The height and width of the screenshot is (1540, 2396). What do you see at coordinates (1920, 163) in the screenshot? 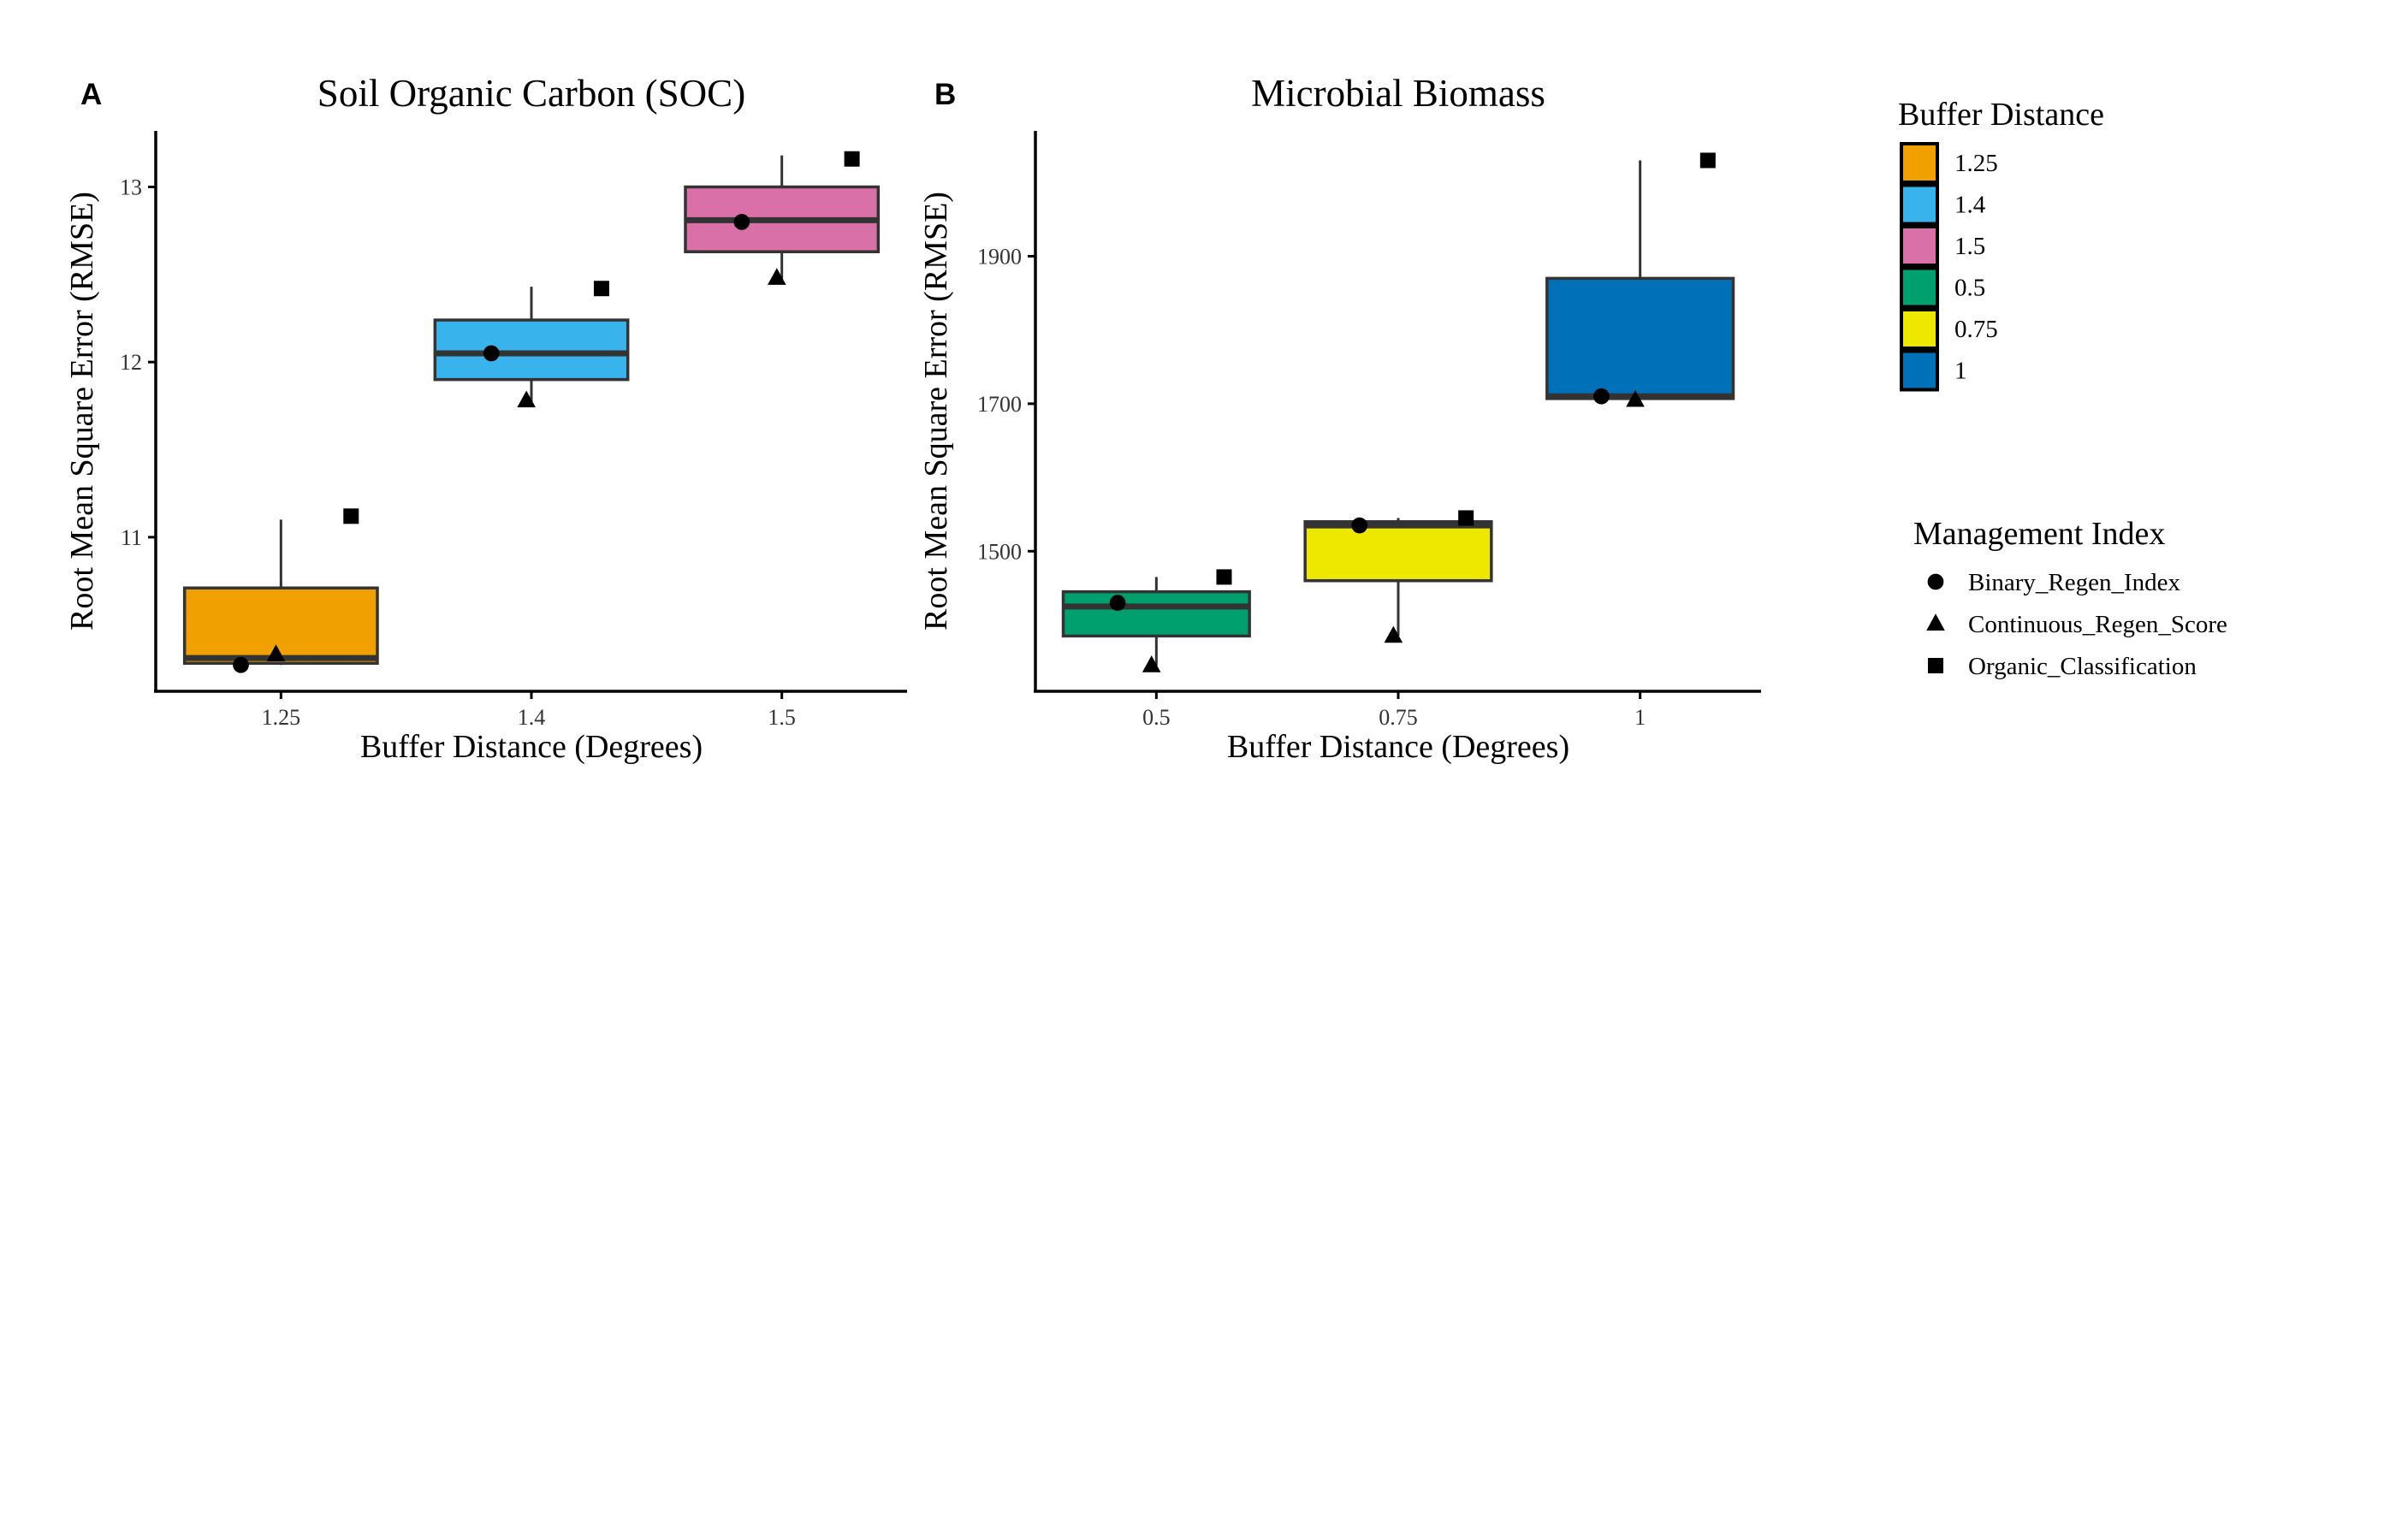
I see `legend-swatch-1.25` at bounding box center [1920, 163].